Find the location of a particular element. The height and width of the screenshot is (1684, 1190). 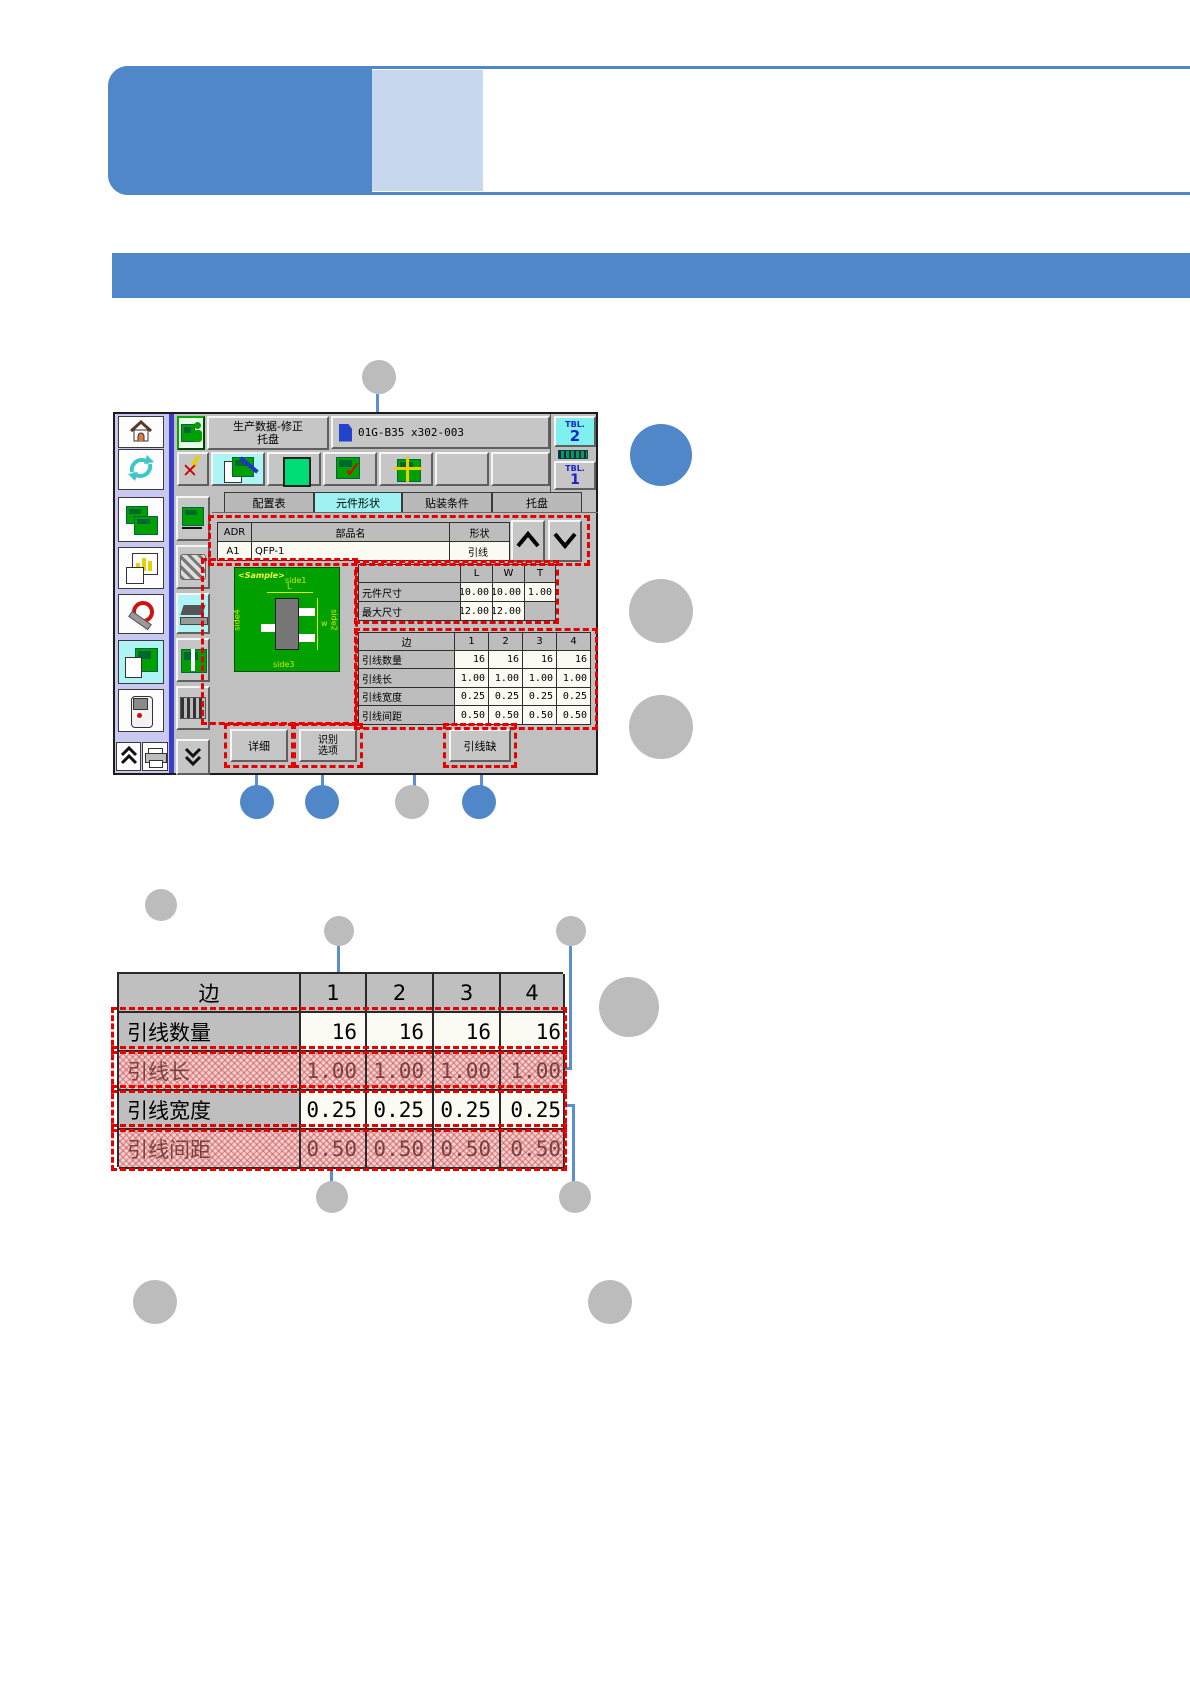

program-file-box: 01G-B35 x302-003 is located at coordinates (440, 432).